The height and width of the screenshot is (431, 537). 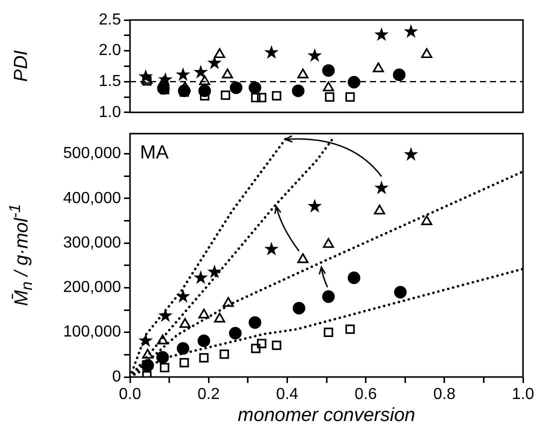 I want to click on y-tick-label: 1.5, so click(x=110, y=81).